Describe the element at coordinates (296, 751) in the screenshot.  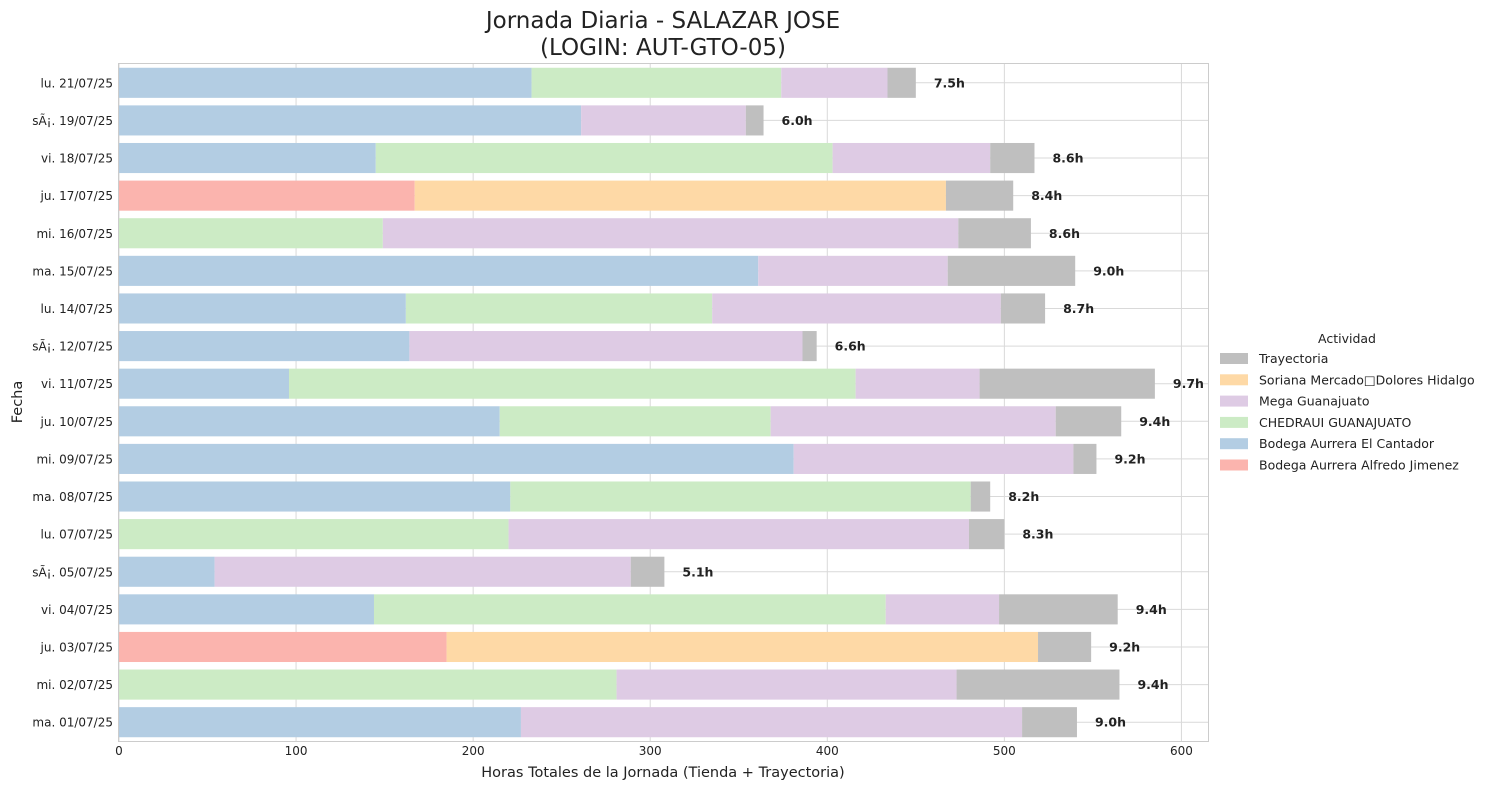
I see `x-tick-label: 100` at that location.